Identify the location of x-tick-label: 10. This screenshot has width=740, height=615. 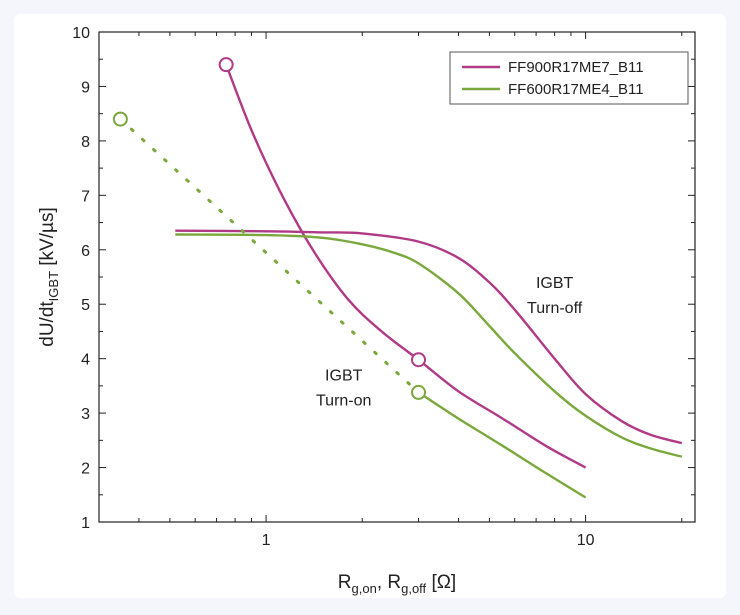
(586, 540).